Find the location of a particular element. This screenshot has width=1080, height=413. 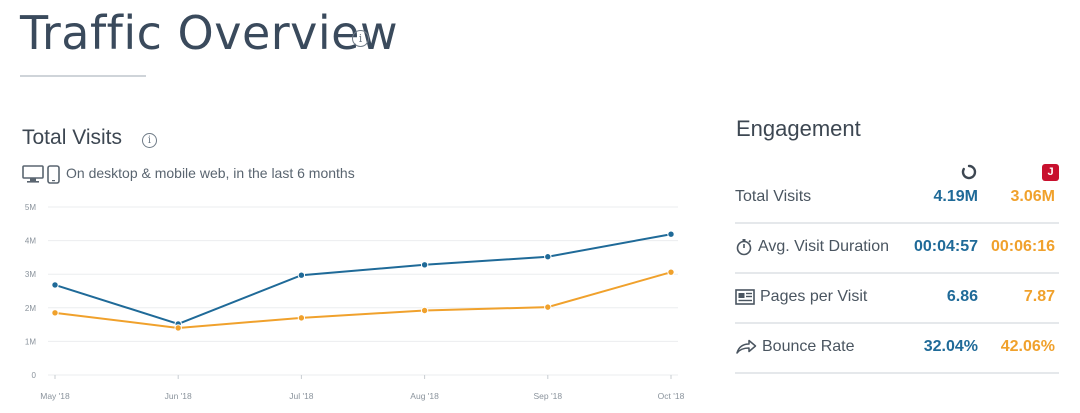

engagement-row-avg-visit-duration: Avg. Visit Duration 00:04:57 00:06:16 is located at coordinates (897, 248).